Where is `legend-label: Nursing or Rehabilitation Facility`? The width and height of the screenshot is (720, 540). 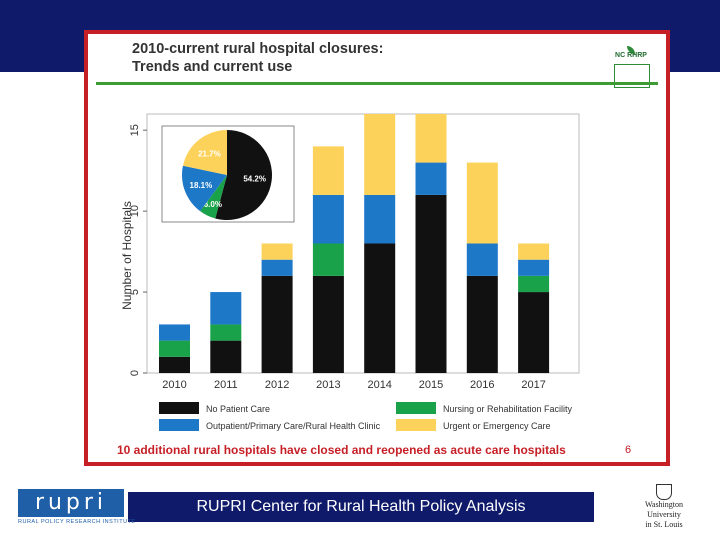 legend-label: Nursing or Rehabilitation Facility is located at coordinates (508, 409).